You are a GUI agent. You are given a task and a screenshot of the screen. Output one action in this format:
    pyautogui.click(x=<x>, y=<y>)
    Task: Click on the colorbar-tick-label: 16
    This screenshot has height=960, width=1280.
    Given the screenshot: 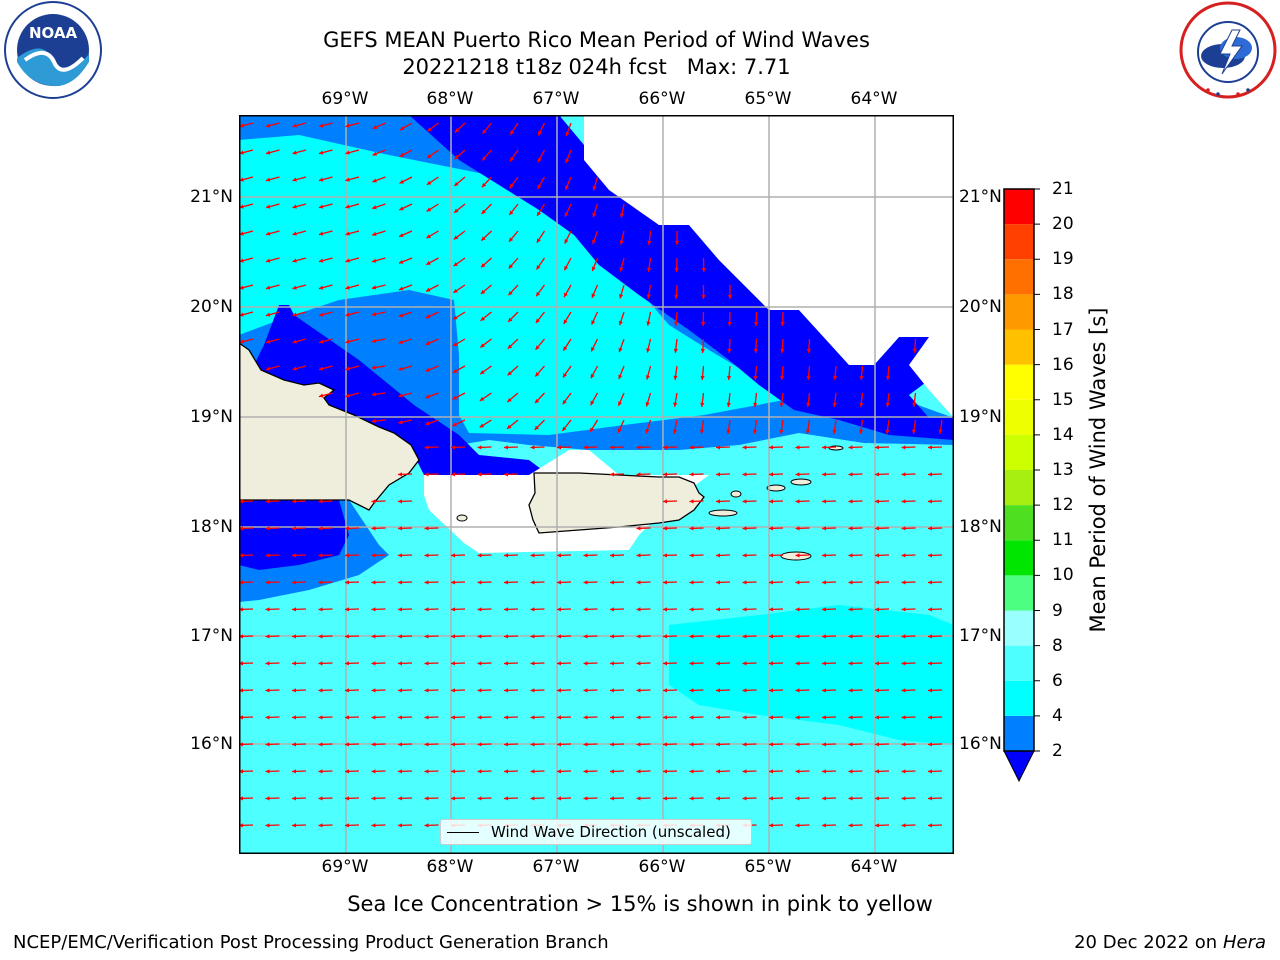 What is the action you would take?
    pyautogui.click(x=1063, y=364)
    